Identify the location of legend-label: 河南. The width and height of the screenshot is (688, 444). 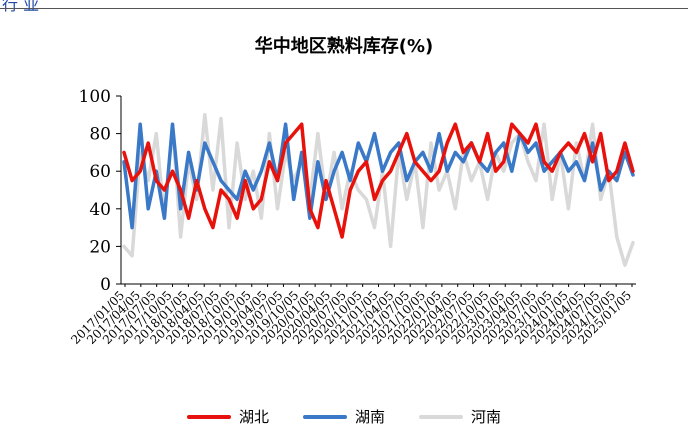
(486, 417).